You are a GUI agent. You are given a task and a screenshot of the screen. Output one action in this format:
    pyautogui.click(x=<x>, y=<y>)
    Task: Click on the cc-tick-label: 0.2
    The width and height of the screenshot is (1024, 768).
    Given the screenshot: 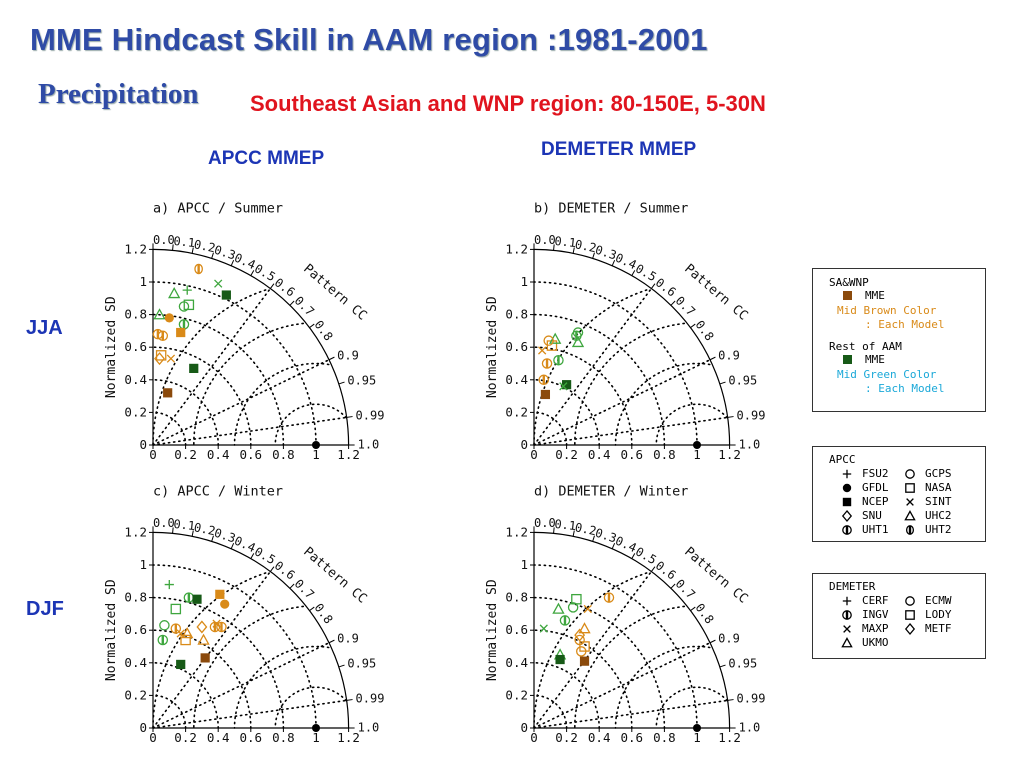 What is the action you would take?
    pyautogui.click(x=586, y=529)
    